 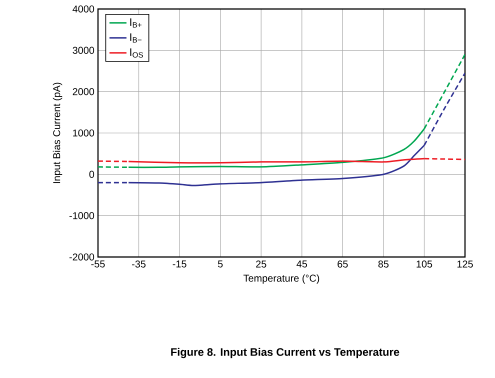 What do you see at coordinates (83, 50) in the screenshot?
I see `y-tick-label: 3000` at bounding box center [83, 50].